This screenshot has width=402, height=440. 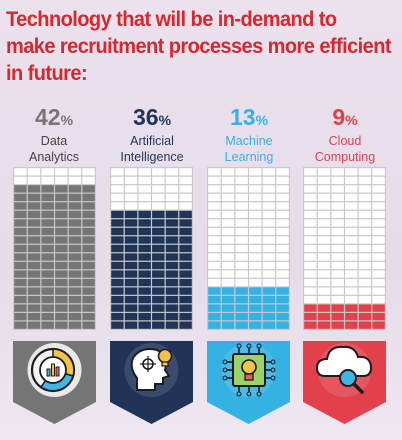 What do you see at coordinates (249, 118) in the screenshot?
I see `percent-machine-learning: 13%` at bounding box center [249, 118].